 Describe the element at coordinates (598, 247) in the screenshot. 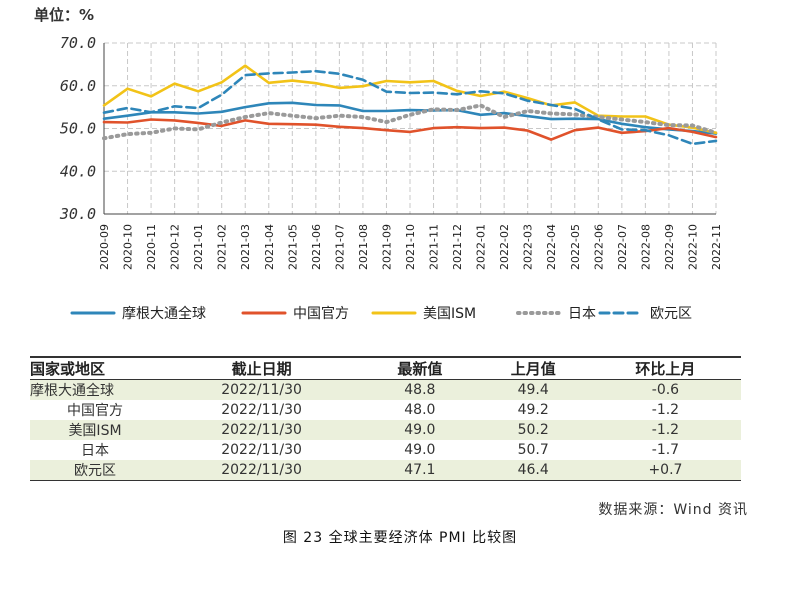

I see `x-tick-label: 2022-06` at that location.